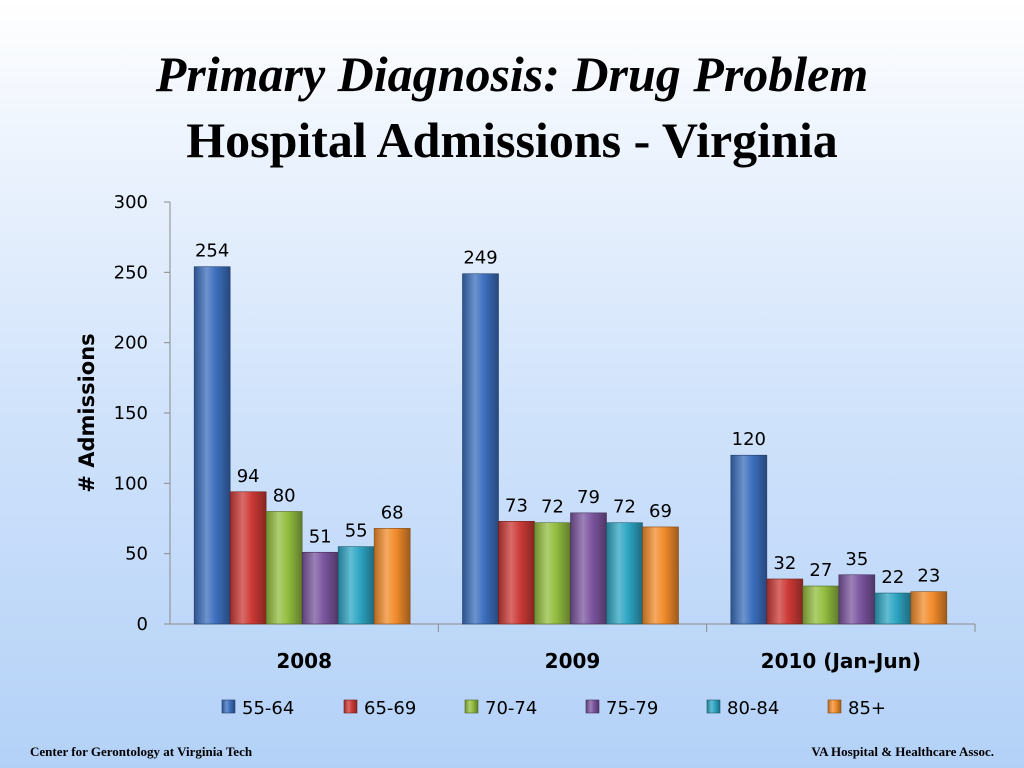 The width and height of the screenshot is (1024, 768). Describe the element at coordinates (212, 251) in the screenshot. I see `data-label: 254` at that location.